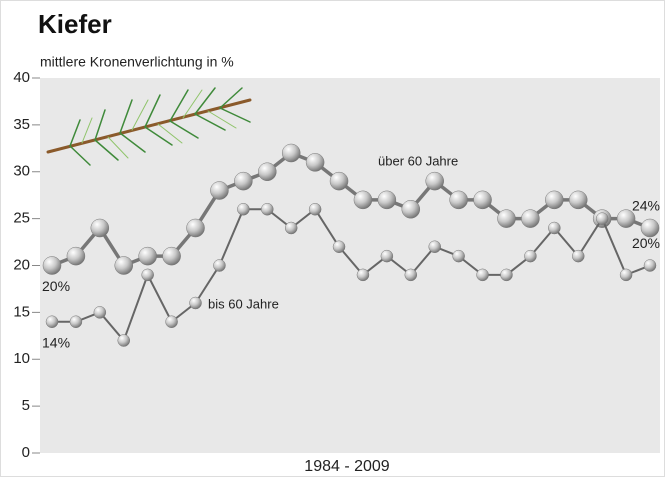 The width and height of the screenshot is (665, 477). What do you see at coordinates (26, 405) in the screenshot?
I see `y-tick-label: 5` at bounding box center [26, 405].